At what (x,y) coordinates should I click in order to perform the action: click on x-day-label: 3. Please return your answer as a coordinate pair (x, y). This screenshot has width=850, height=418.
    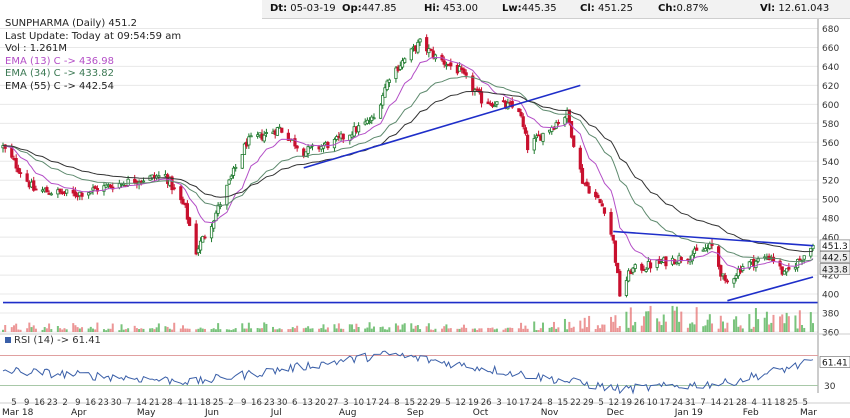
    Looking at the image, I should click on (345, 403).